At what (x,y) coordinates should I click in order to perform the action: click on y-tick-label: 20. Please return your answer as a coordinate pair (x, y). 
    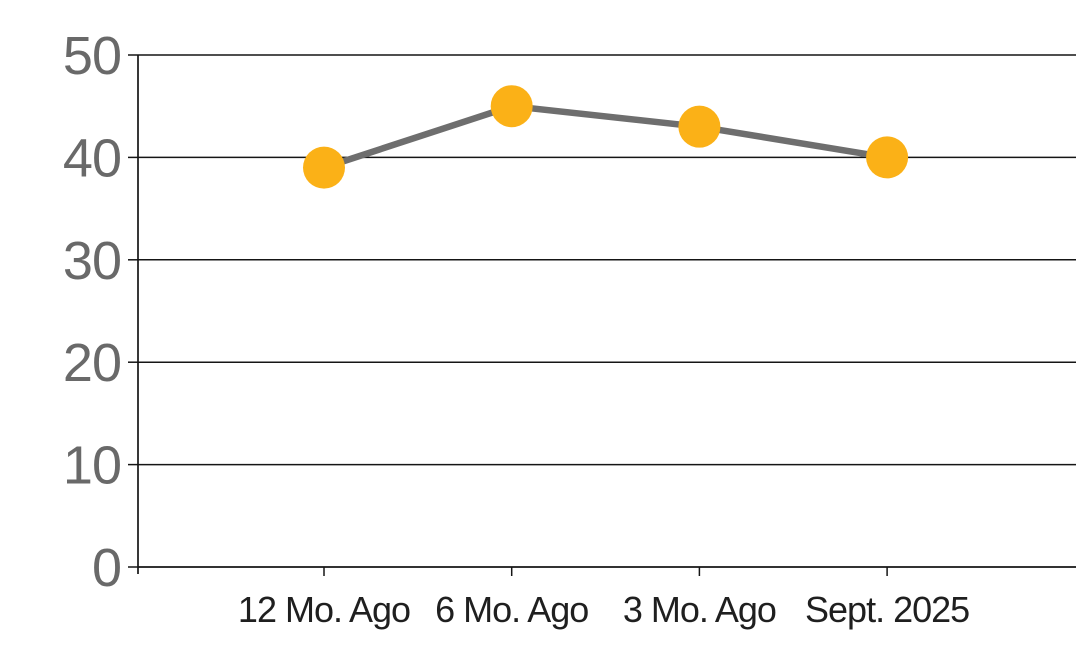
    Looking at the image, I should click on (92, 363).